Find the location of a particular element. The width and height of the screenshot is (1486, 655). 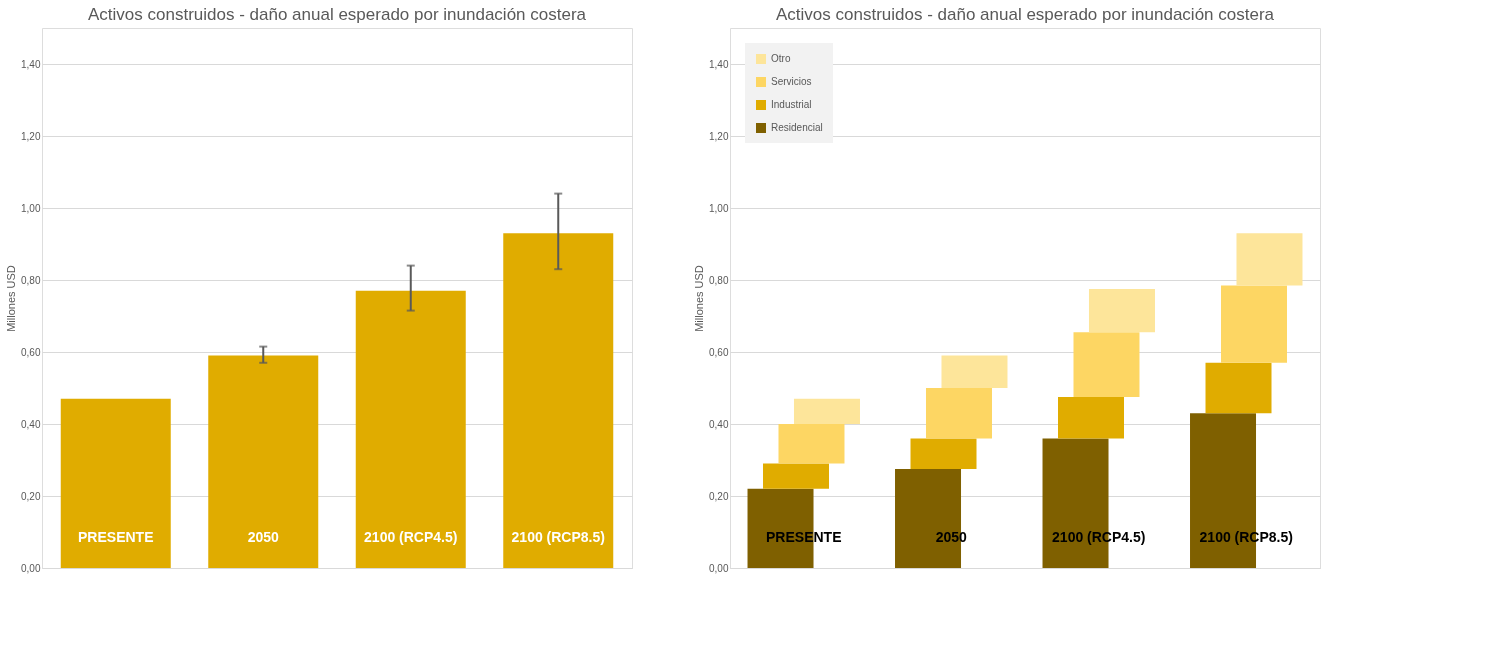

legend-label: Servicios is located at coordinates (791, 81).